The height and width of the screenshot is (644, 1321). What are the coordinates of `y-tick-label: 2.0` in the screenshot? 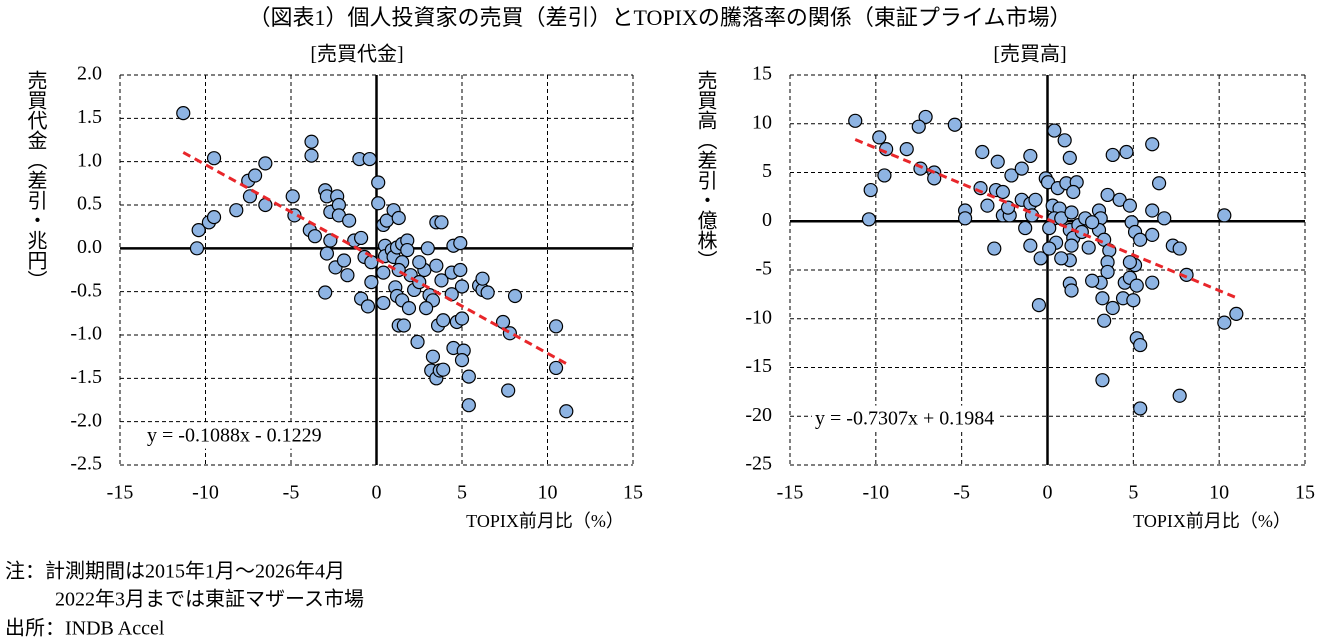 It's located at (89, 74).